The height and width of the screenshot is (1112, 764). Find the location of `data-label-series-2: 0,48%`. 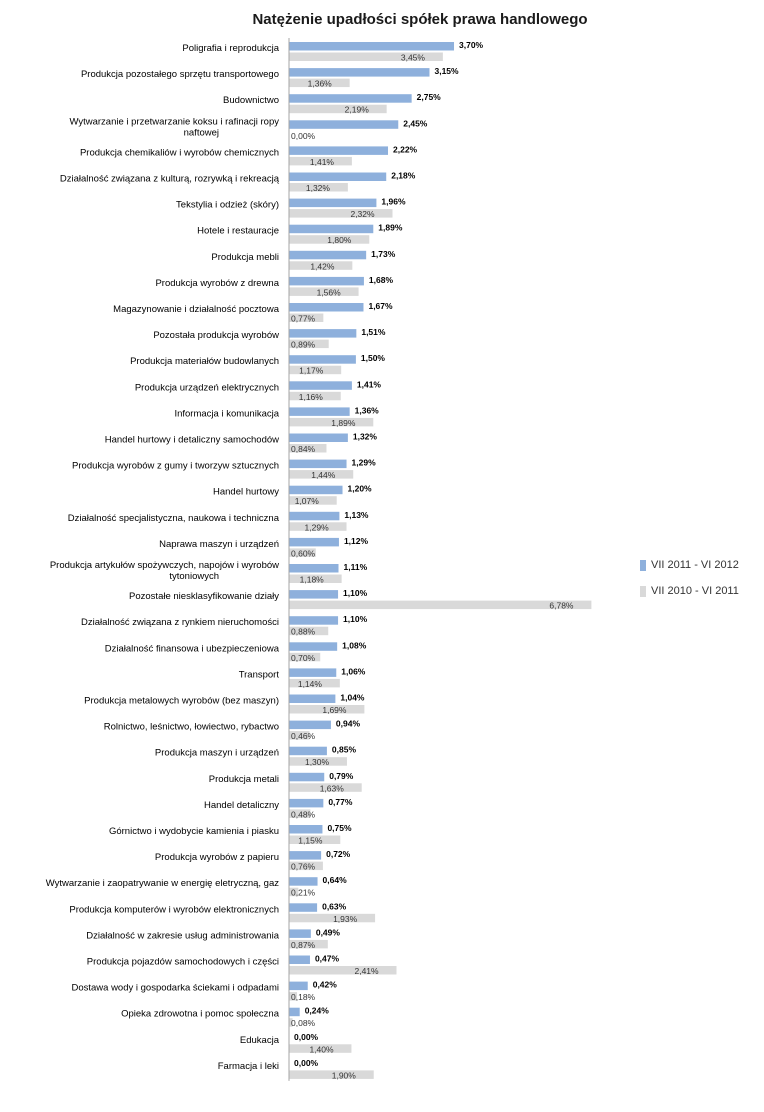

data-label-series-2: 0,48% is located at coordinates (303, 814).